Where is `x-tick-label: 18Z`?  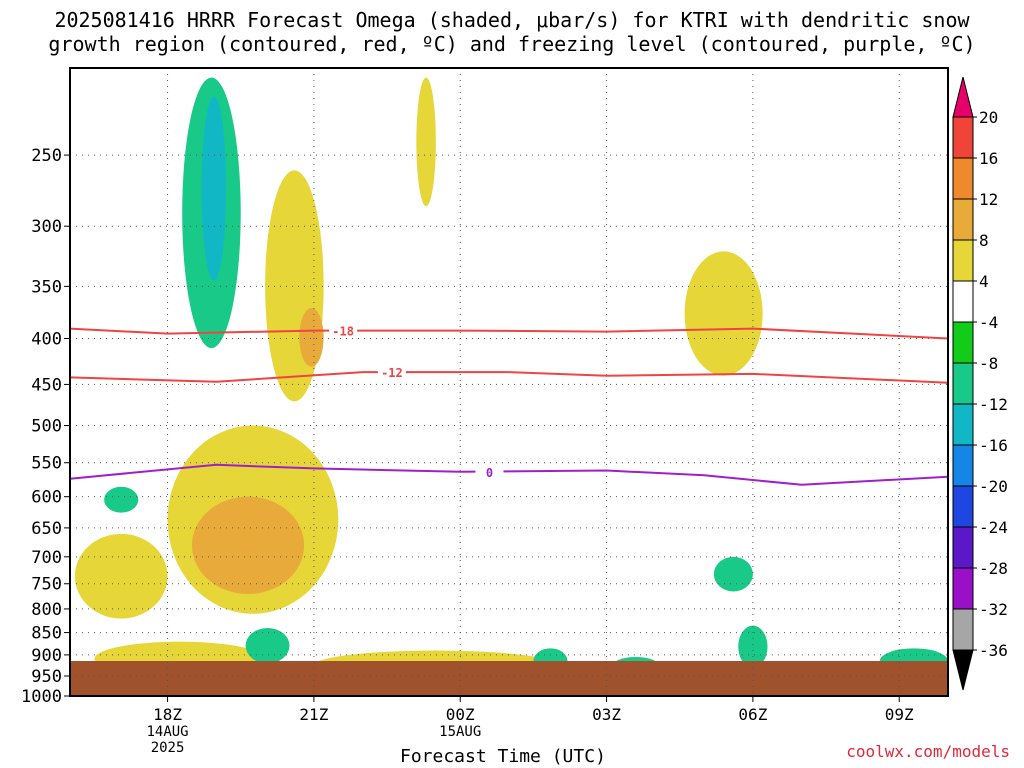 x-tick-label: 18Z is located at coordinates (167, 714).